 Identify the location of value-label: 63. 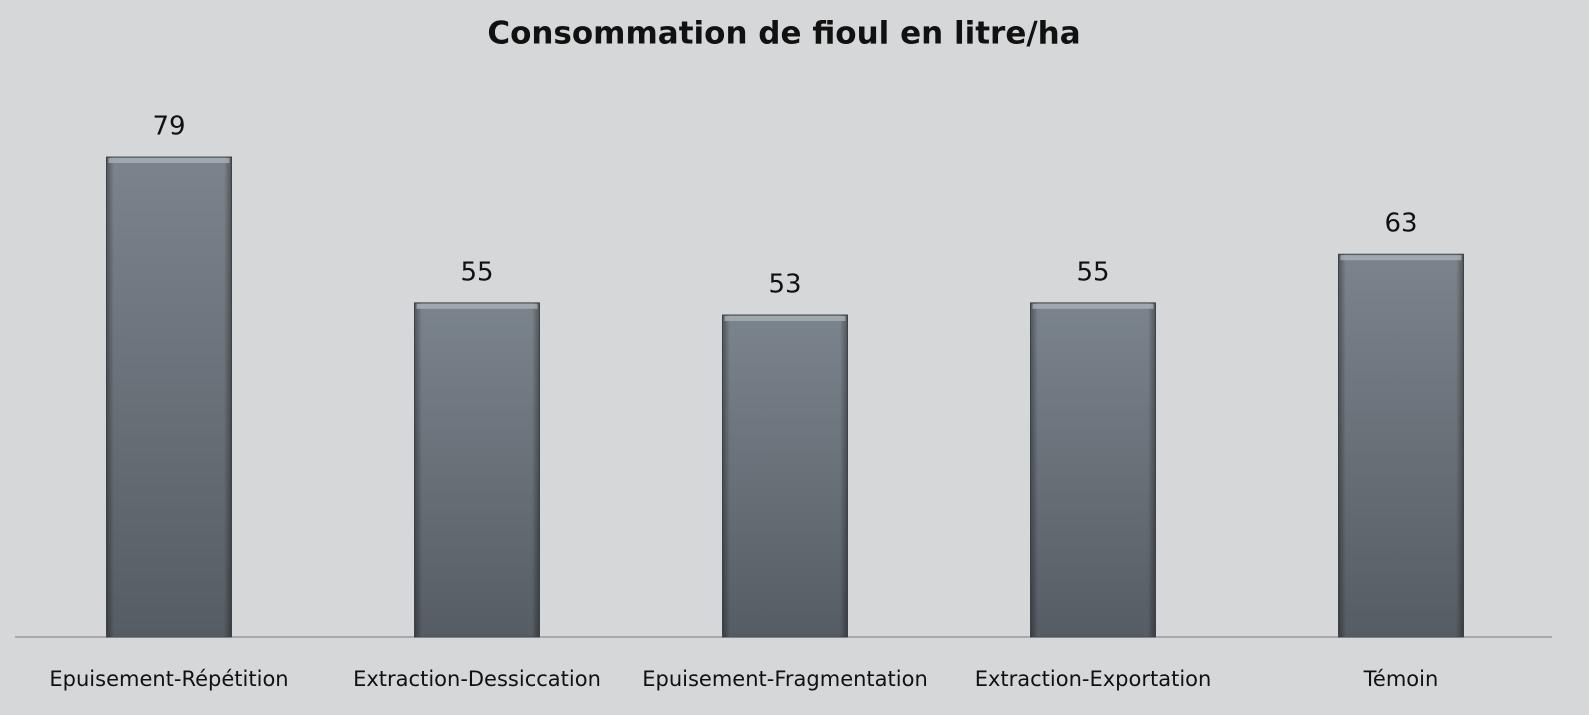
(1400, 224).